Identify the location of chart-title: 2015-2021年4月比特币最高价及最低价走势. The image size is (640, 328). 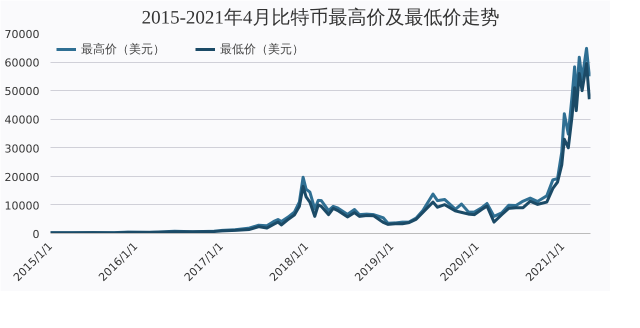
(321, 17).